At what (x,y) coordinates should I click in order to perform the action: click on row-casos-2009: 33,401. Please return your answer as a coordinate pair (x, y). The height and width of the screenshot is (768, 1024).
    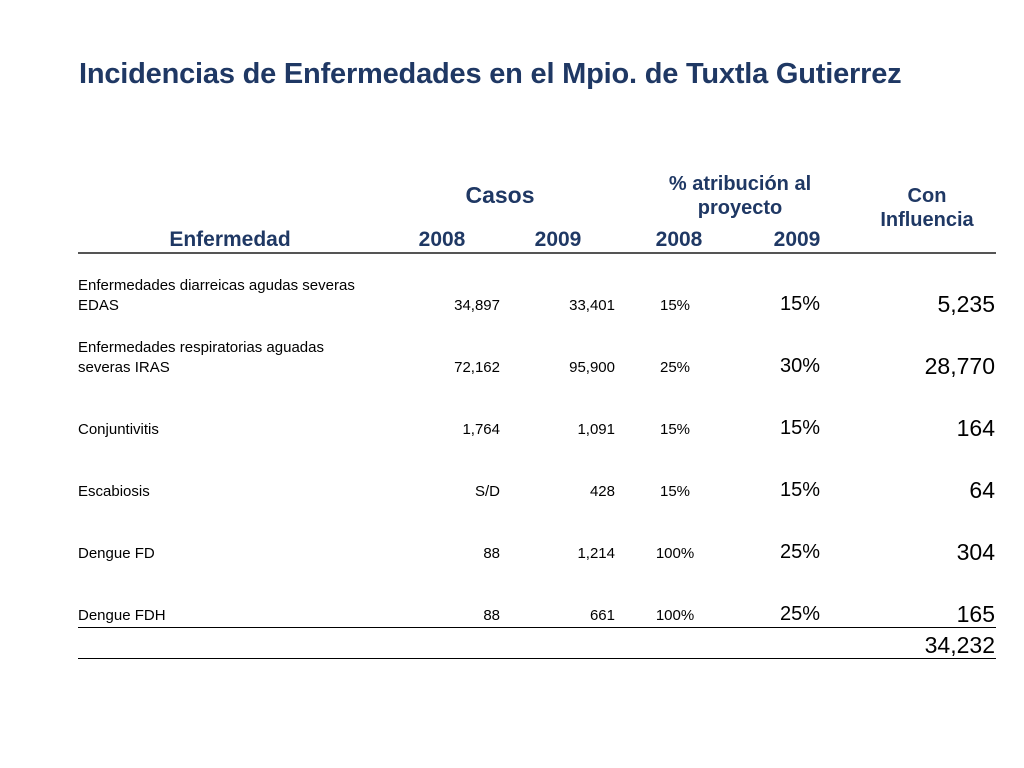
    Looking at the image, I should click on (592, 305).